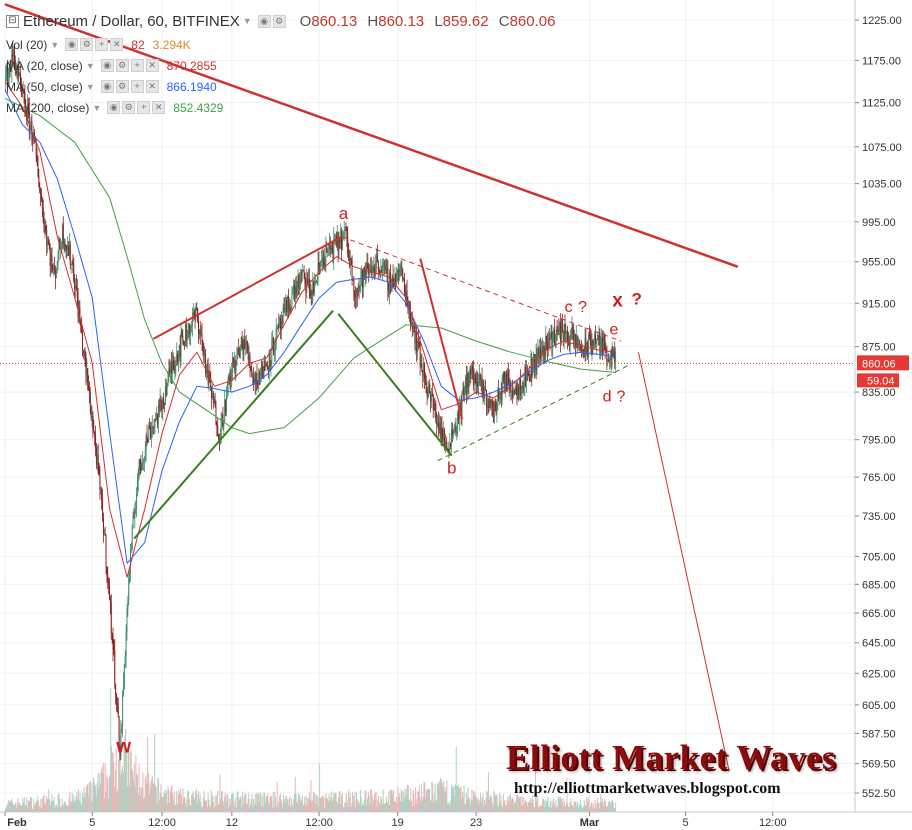 Image resolution: width=912 pixels, height=830 pixels. What do you see at coordinates (456, 820) in the screenshot?
I see `time-axis: Feb 5 12:00 12 12:00 19 23 Mar 5 12:00` at bounding box center [456, 820].